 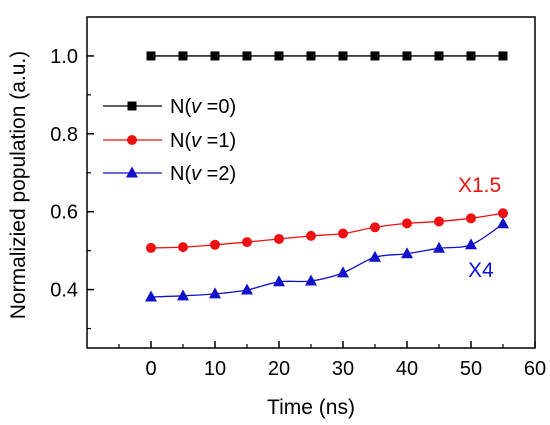 I want to click on x-tick-label: 10, so click(x=215, y=369).